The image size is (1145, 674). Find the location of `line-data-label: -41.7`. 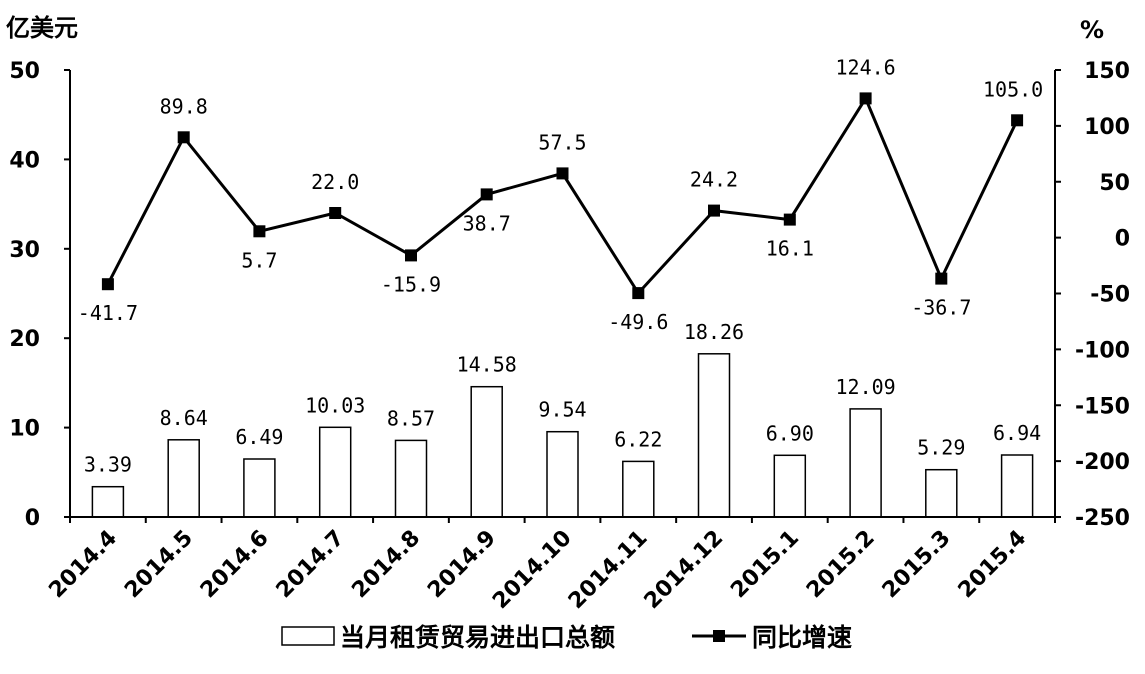

line-data-label: -41.7 is located at coordinates (108, 313).